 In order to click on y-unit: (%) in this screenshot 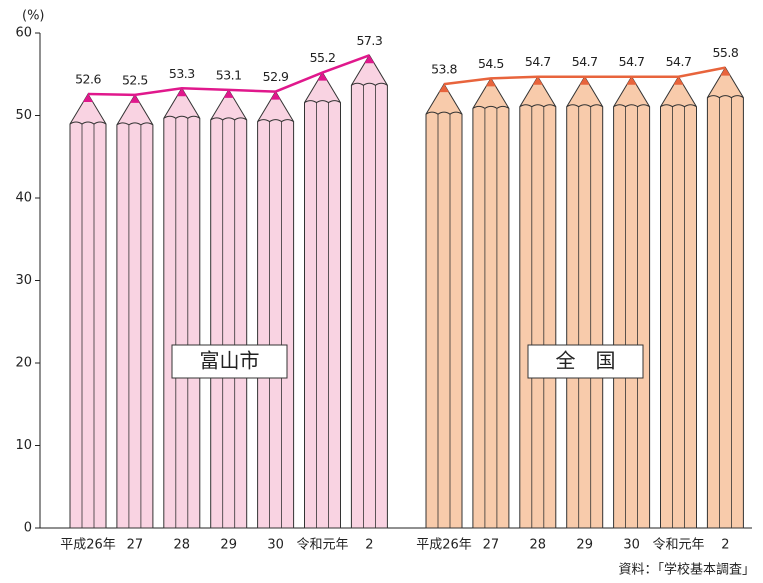, I will do `click(33, 16)`.